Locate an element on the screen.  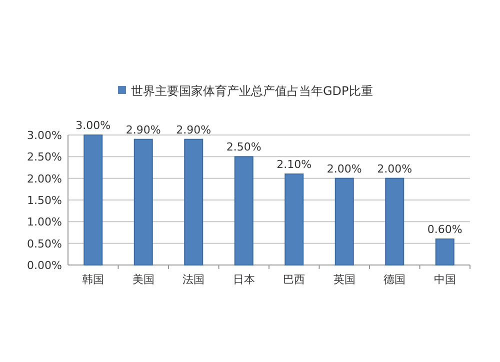
ytick: 2.50% is located at coordinates (44, 157).